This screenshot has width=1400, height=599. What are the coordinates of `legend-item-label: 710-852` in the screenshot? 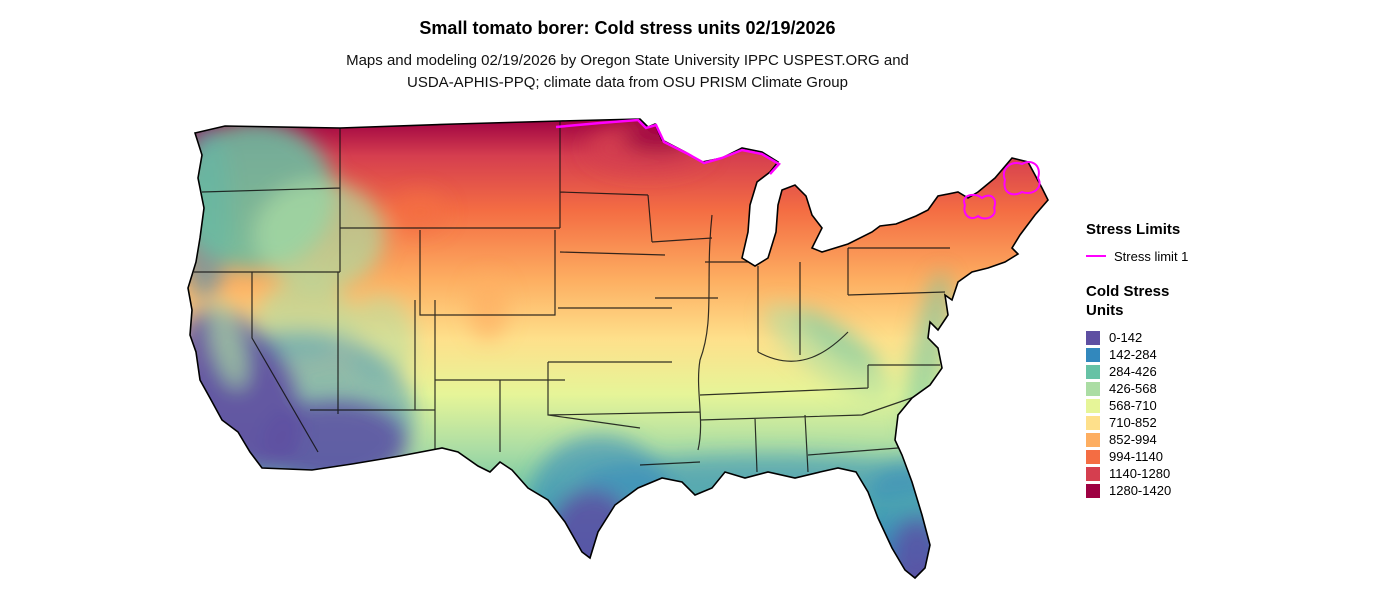 It's located at (1133, 422).